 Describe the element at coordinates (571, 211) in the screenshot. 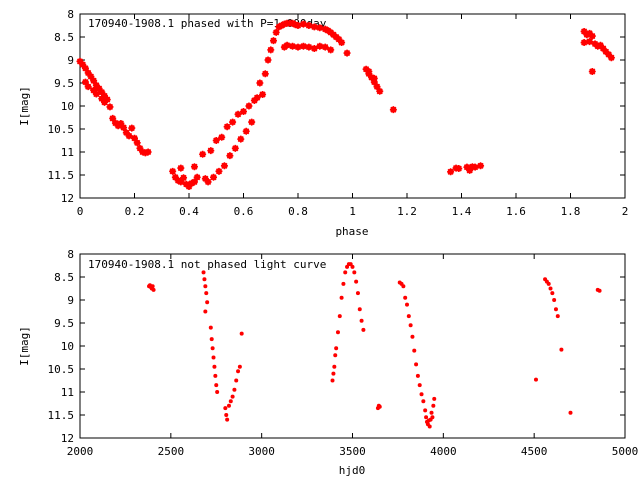

I see `x-tick-label: 1.8` at that location.